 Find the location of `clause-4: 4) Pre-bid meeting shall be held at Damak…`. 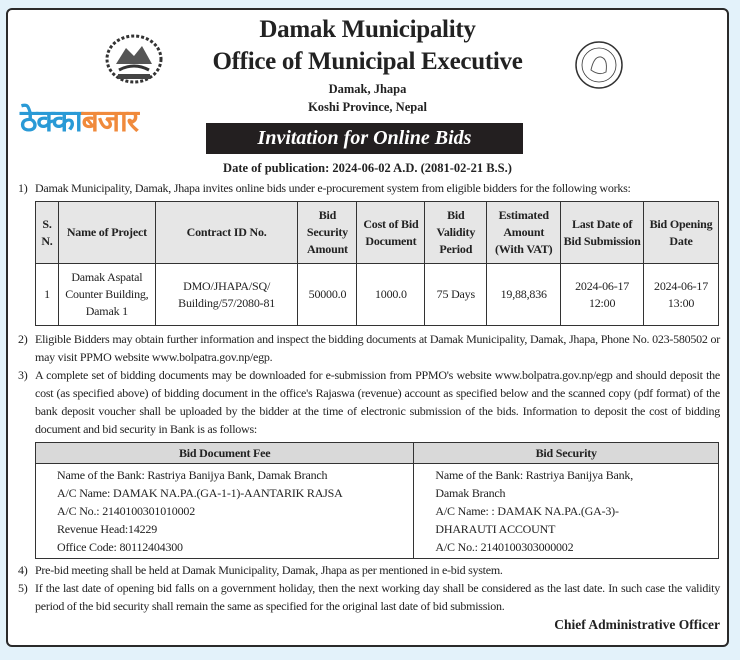

clause-4: 4) Pre-bid meeting shall be held at Damak… is located at coordinates (369, 570).